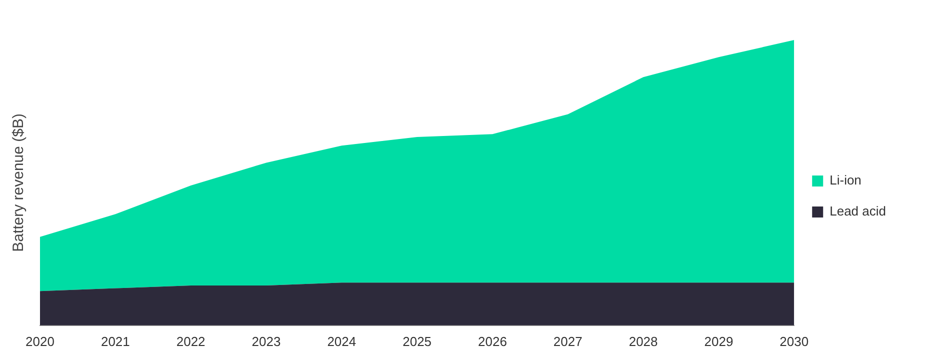 This screenshot has width=936, height=361. I want to click on x-tick-label: 2024, so click(341, 341).